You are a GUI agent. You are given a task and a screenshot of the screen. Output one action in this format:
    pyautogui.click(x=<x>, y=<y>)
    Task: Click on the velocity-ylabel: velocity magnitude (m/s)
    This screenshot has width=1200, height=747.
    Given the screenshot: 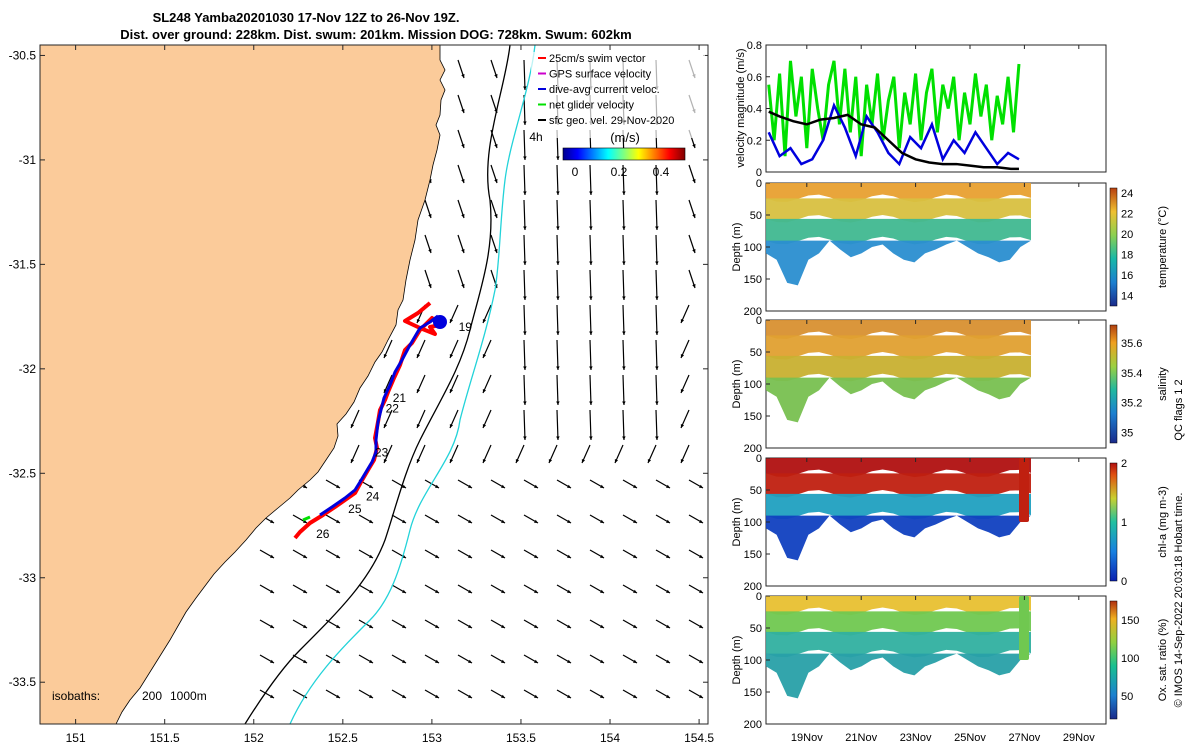 What is the action you would take?
    pyautogui.click(x=741, y=107)
    